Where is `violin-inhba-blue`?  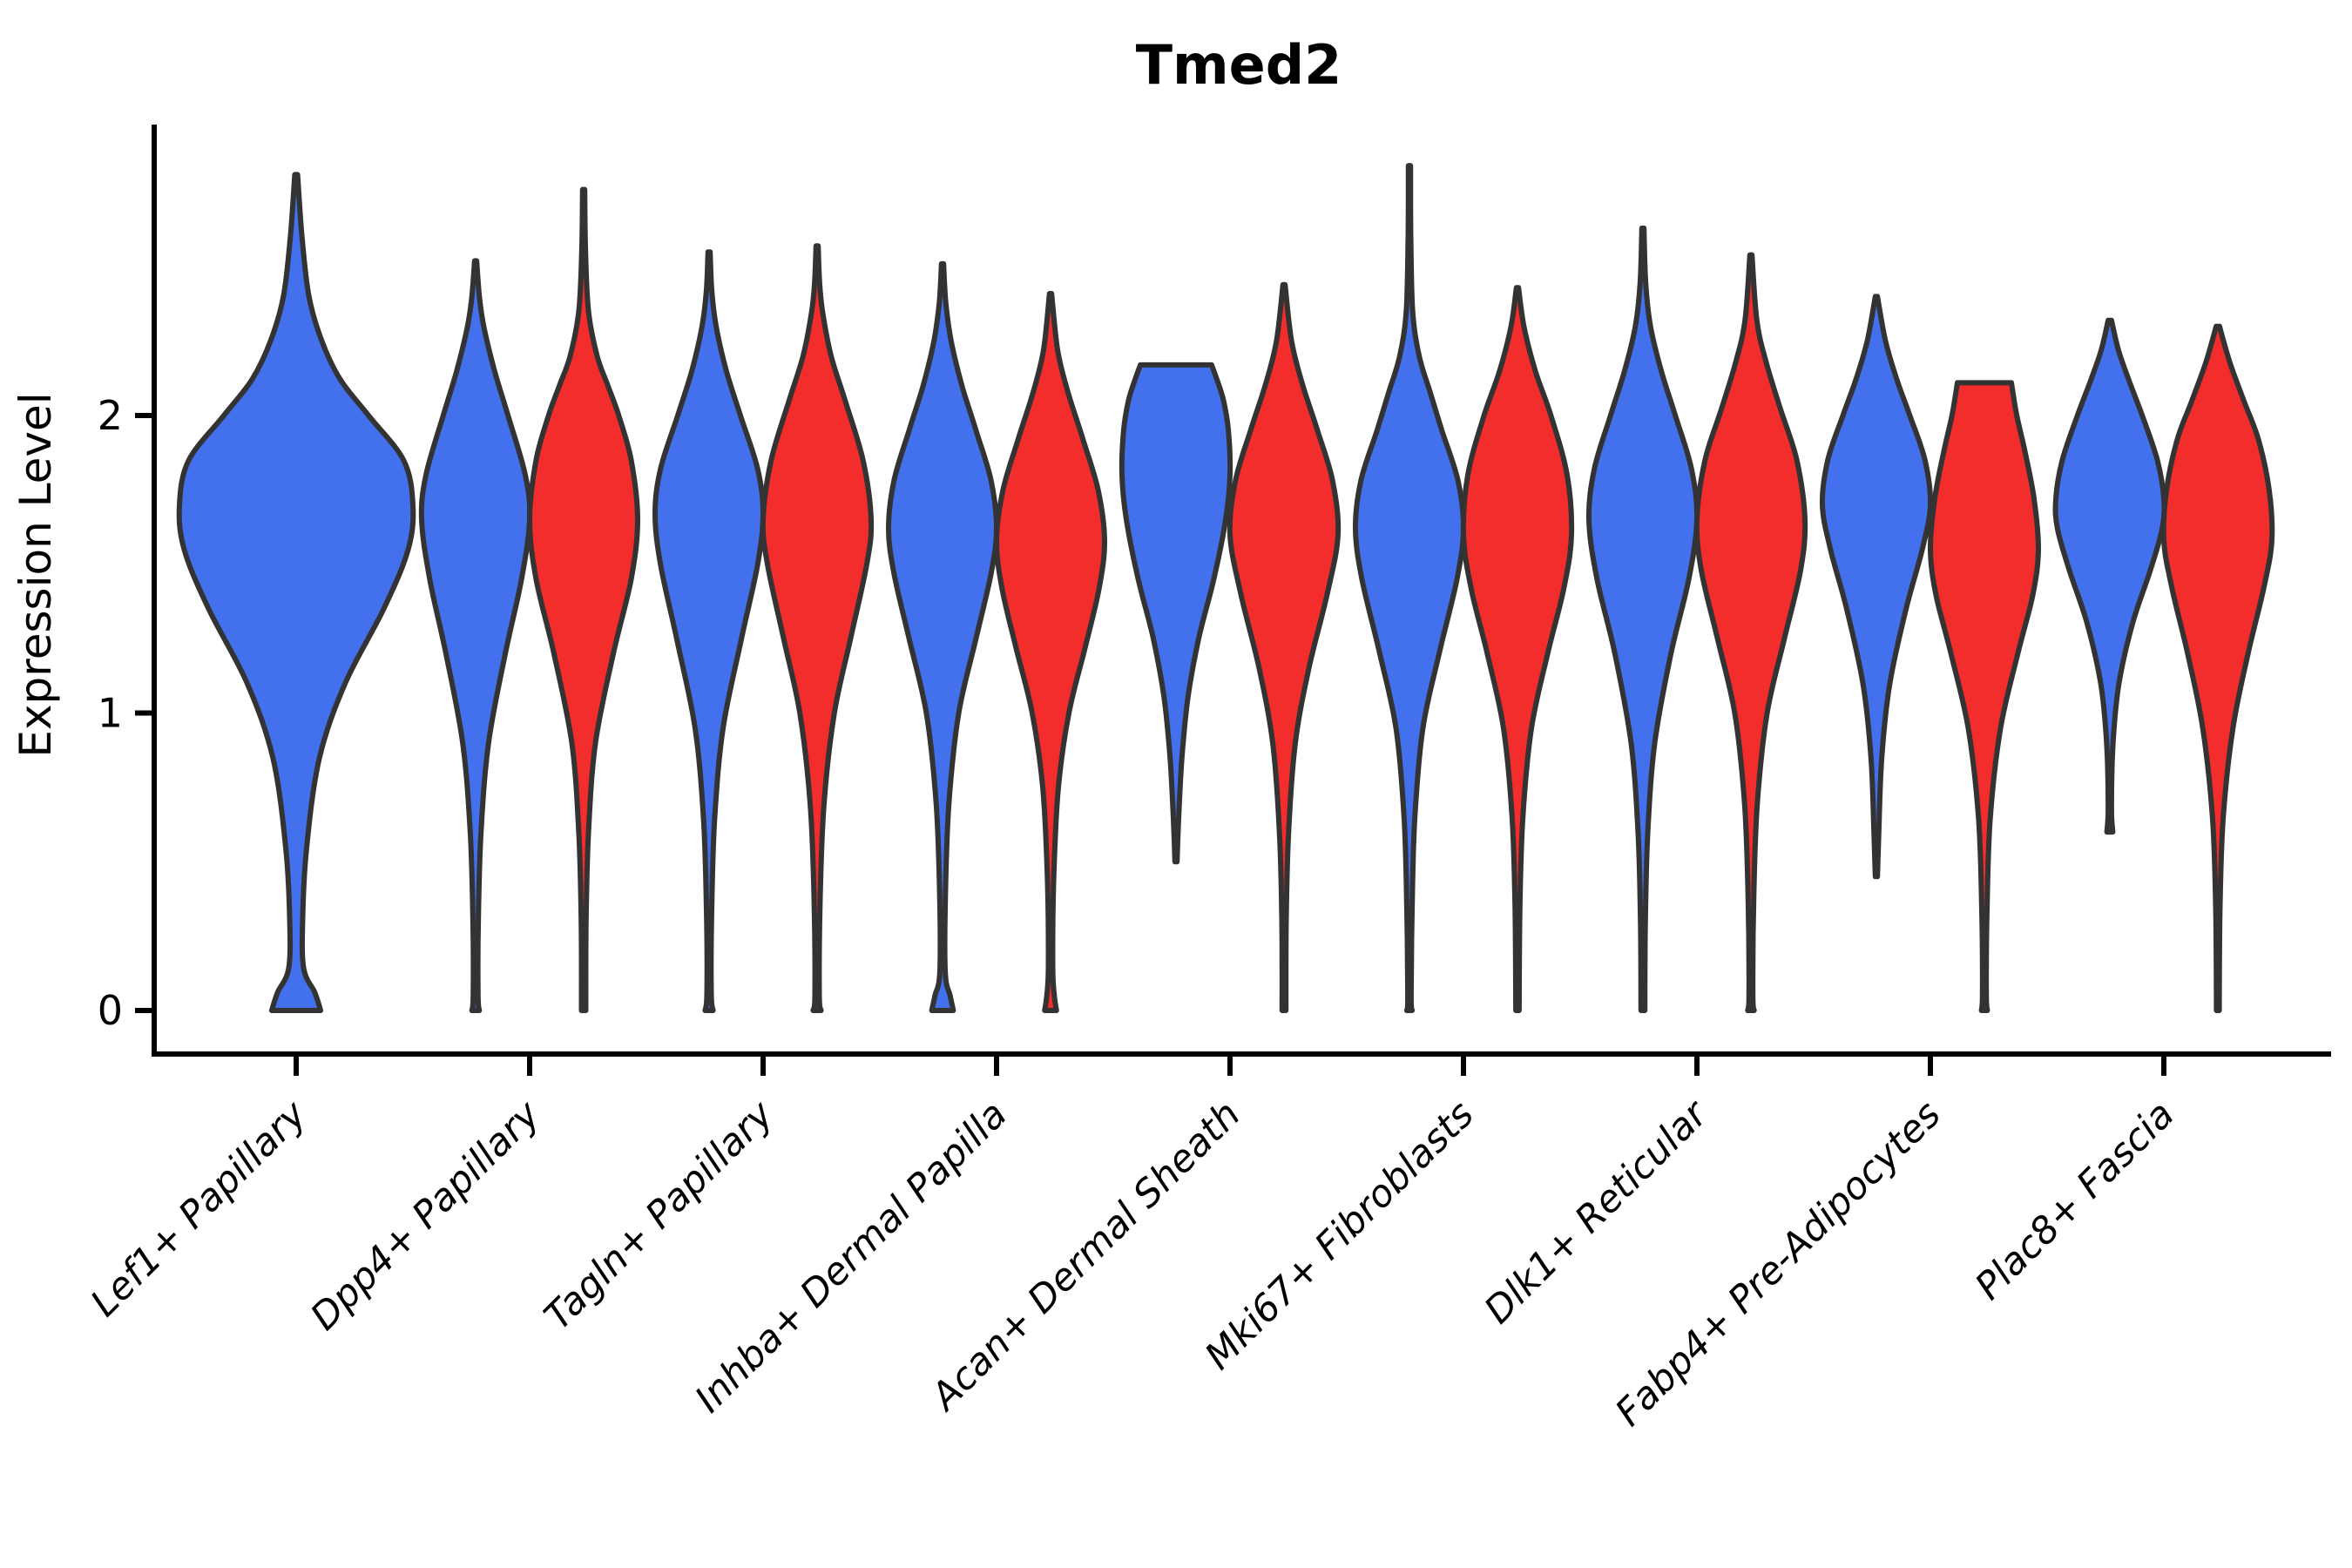 violin-inhba-blue is located at coordinates (943, 636).